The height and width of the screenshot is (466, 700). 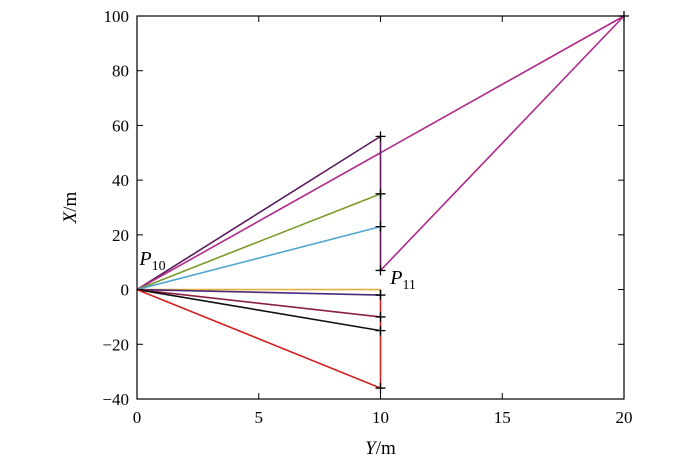 I want to click on annotations: P10 P11, so click(x=277, y=270).